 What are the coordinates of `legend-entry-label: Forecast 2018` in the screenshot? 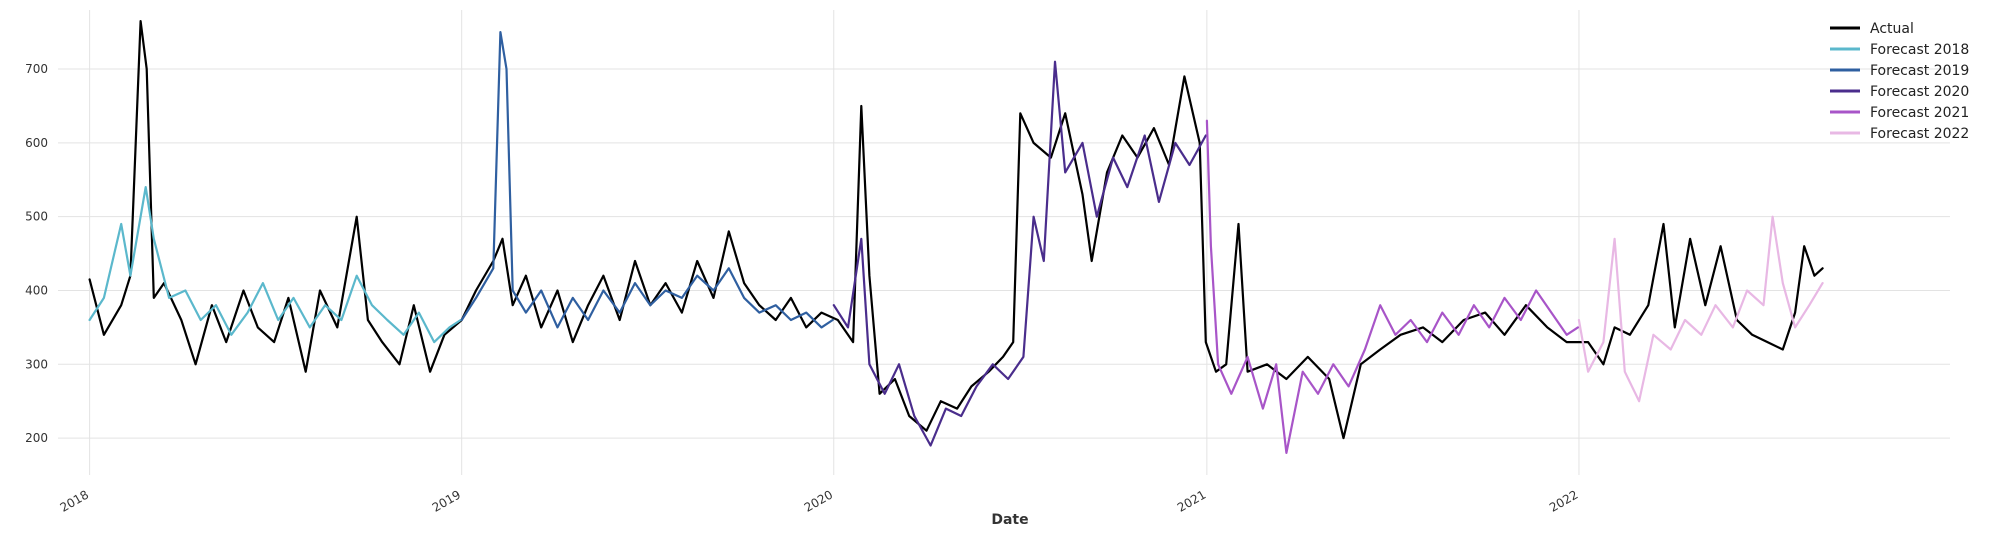 It's located at (1919, 50).